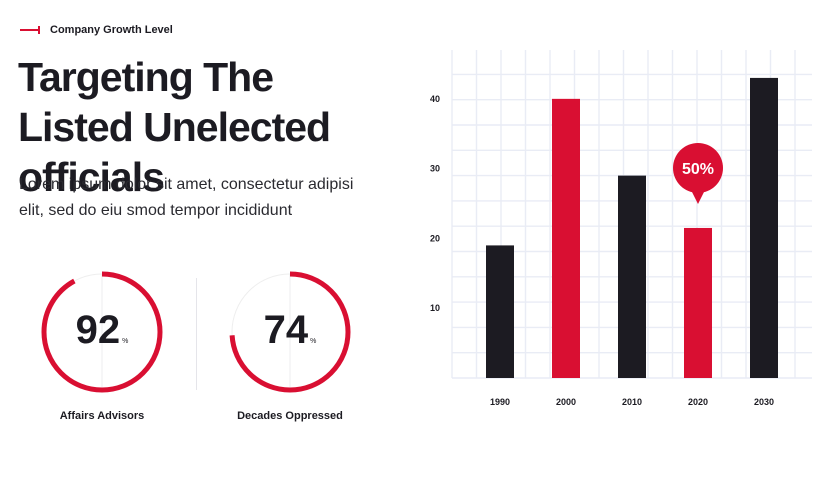 The width and height of the screenshot is (836, 484). Describe the element at coordinates (632, 402) in the screenshot. I see `x-tick-label: 2010` at that location.